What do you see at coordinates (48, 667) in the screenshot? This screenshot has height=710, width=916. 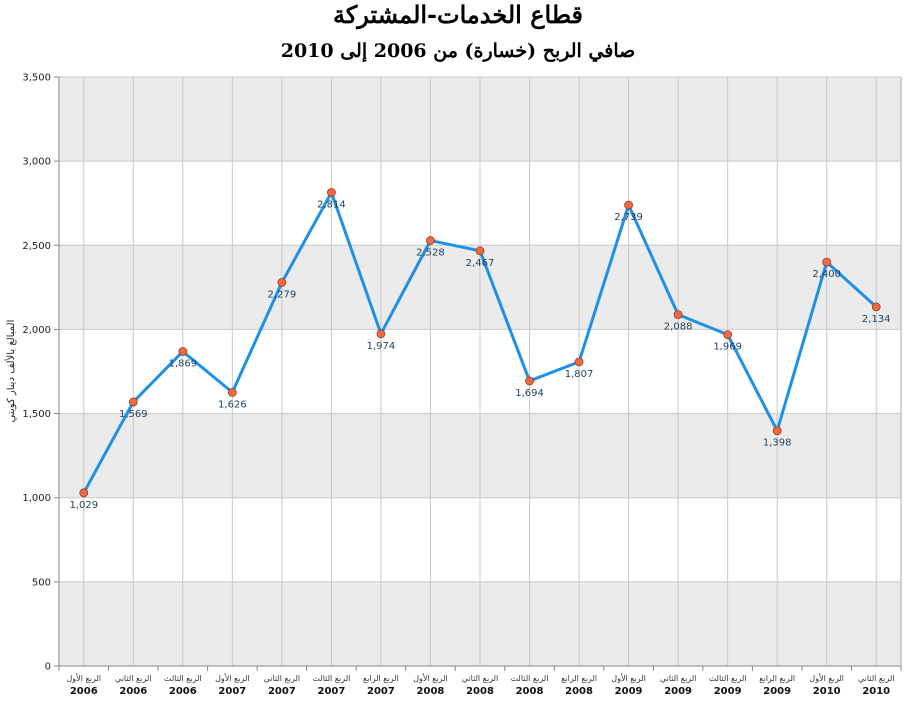 I see `y-tick-label: 0` at bounding box center [48, 667].